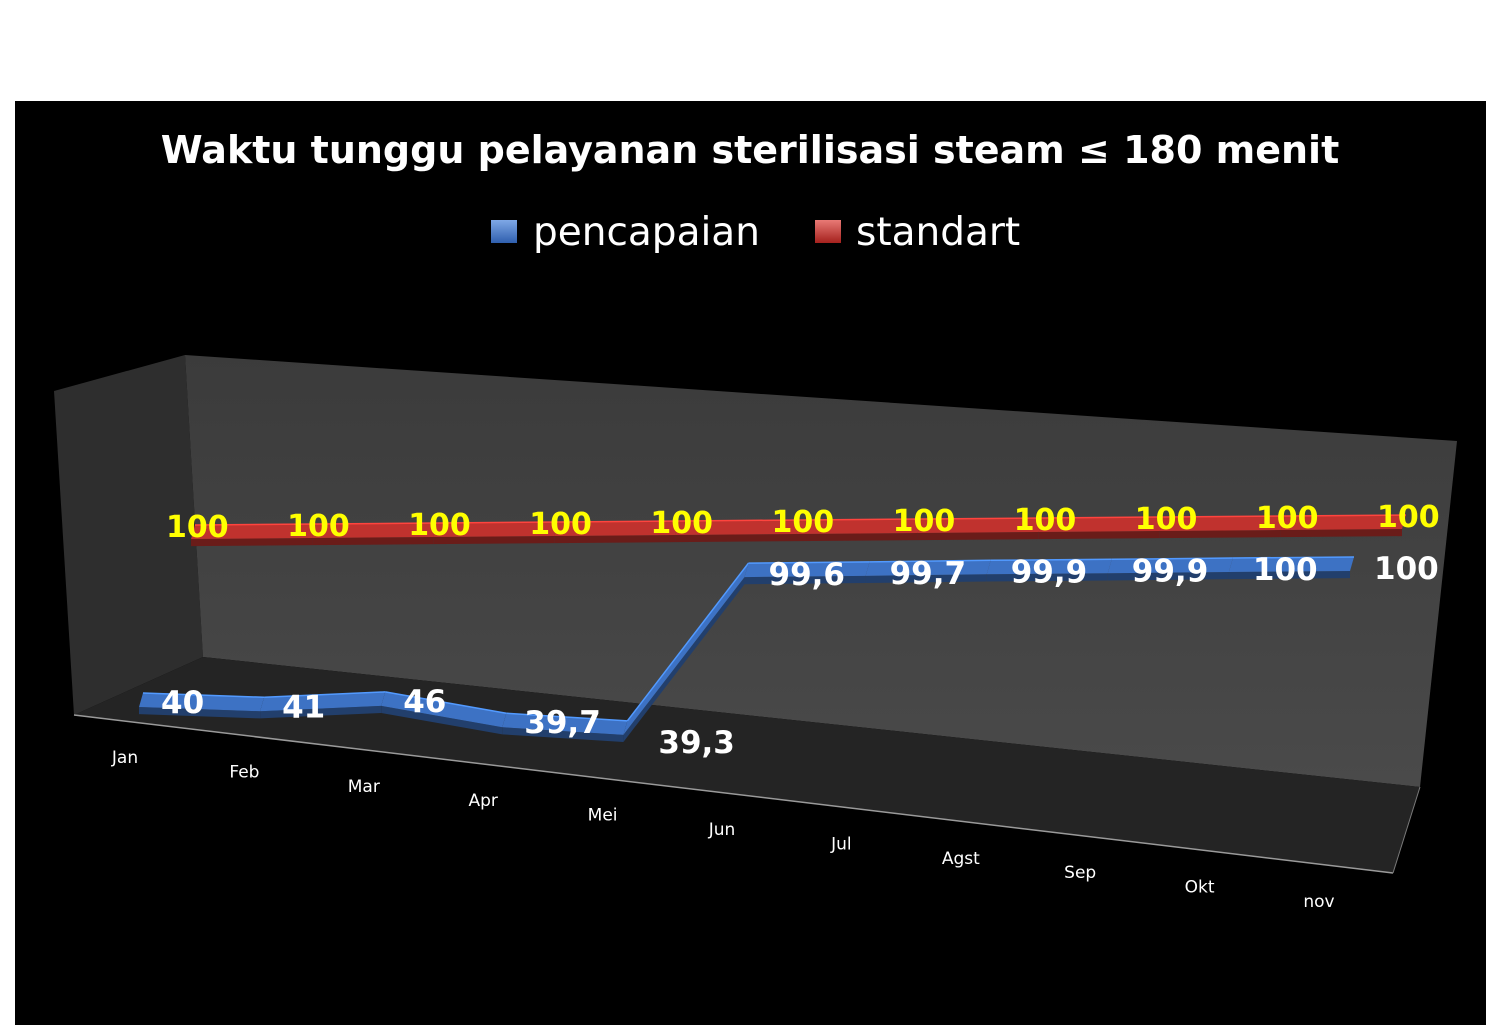  What do you see at coordinates (841, 844) in the screenshot?
I see `x-tick-label-6: Jul` at bounding box center [841, 844].